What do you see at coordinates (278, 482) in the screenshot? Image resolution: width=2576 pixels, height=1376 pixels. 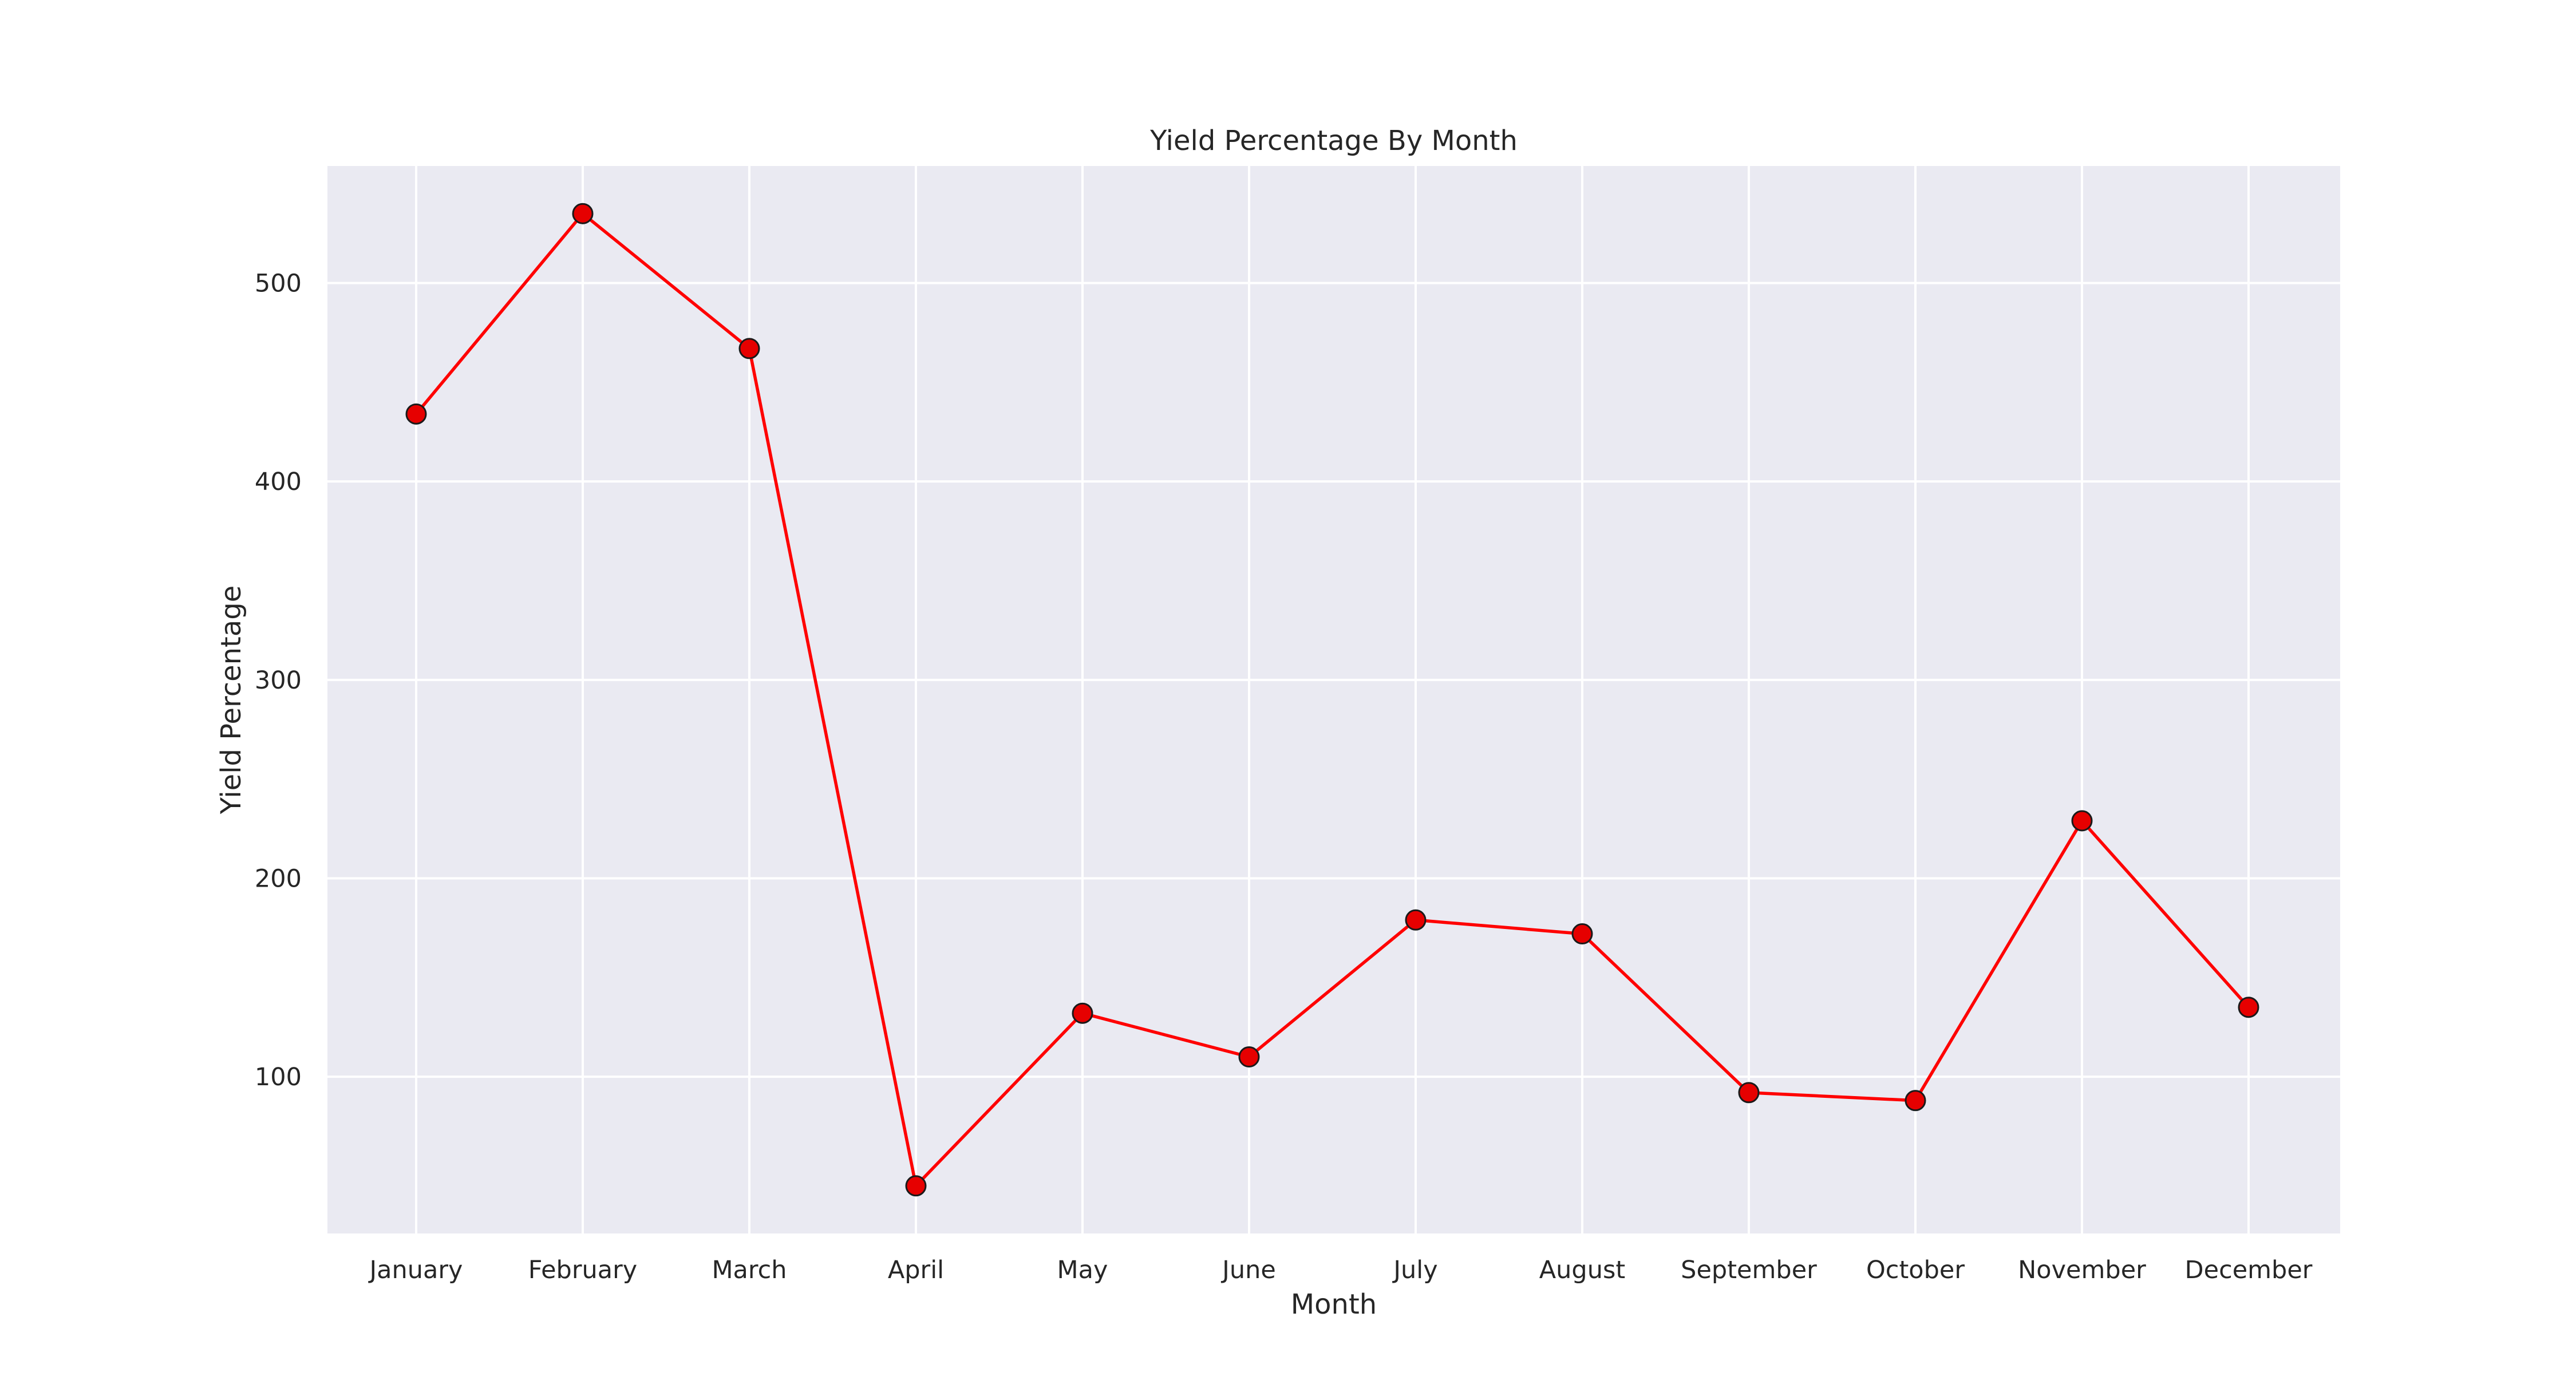 I see `y-tick-label: 400` at bounding box center [278, 482].